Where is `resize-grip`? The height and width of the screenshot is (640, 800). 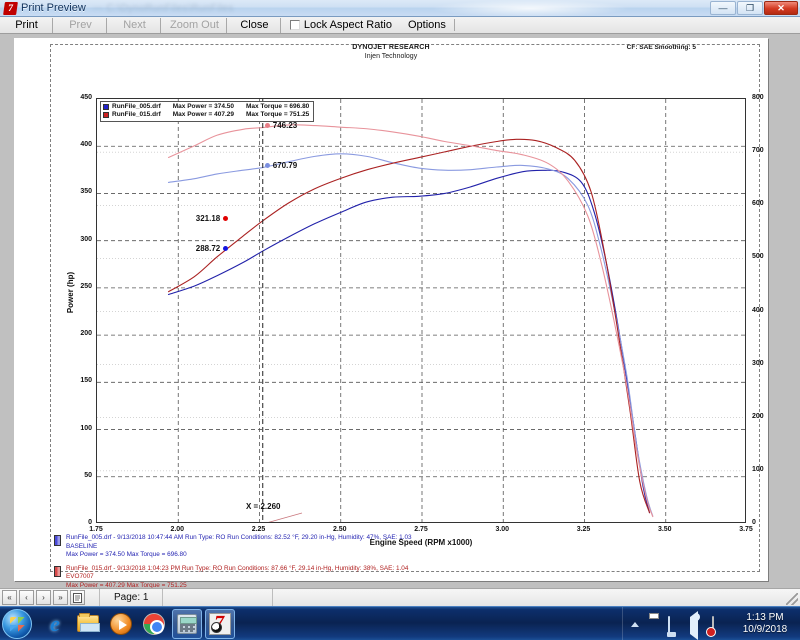
resize-grip is located at coordinates (792, 599).